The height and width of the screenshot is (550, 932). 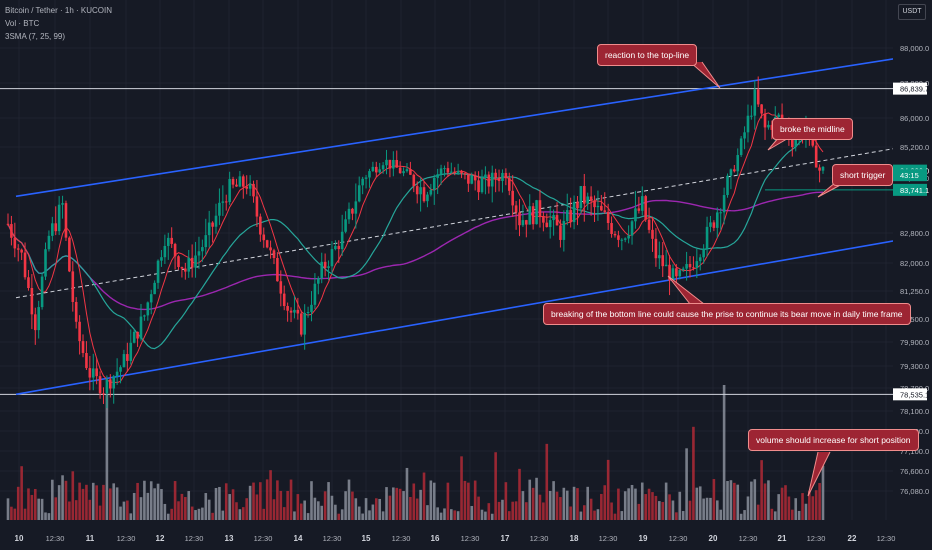 What do you see at coordinates (910, 189) in the screenshot?
I see `price-tag` at bounding box center [910, 189].